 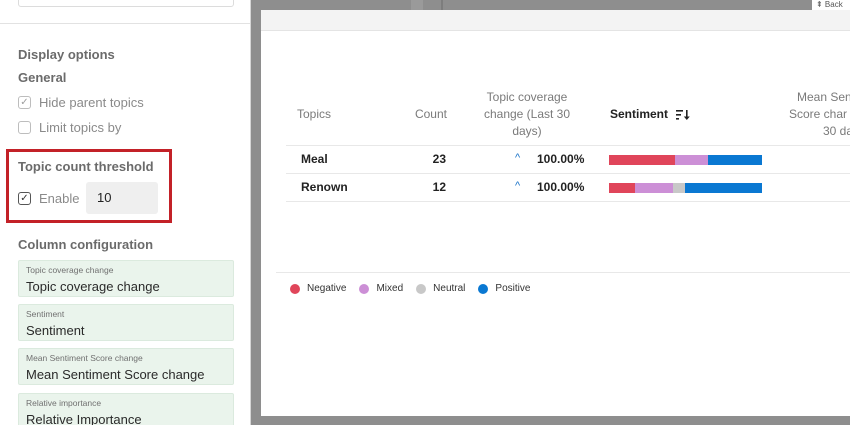 What do you see at coordinates (84, 418) in the screenshot?
I see `column-card-value: Relative Importance` at bounding box center [84, 418].